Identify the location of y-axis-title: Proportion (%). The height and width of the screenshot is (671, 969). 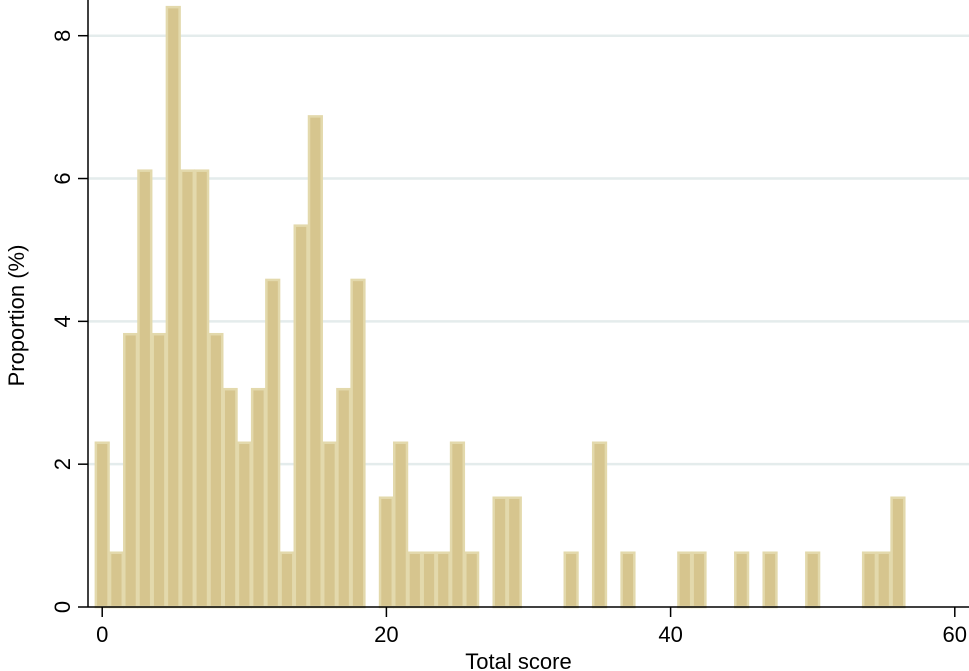
(16, 316).